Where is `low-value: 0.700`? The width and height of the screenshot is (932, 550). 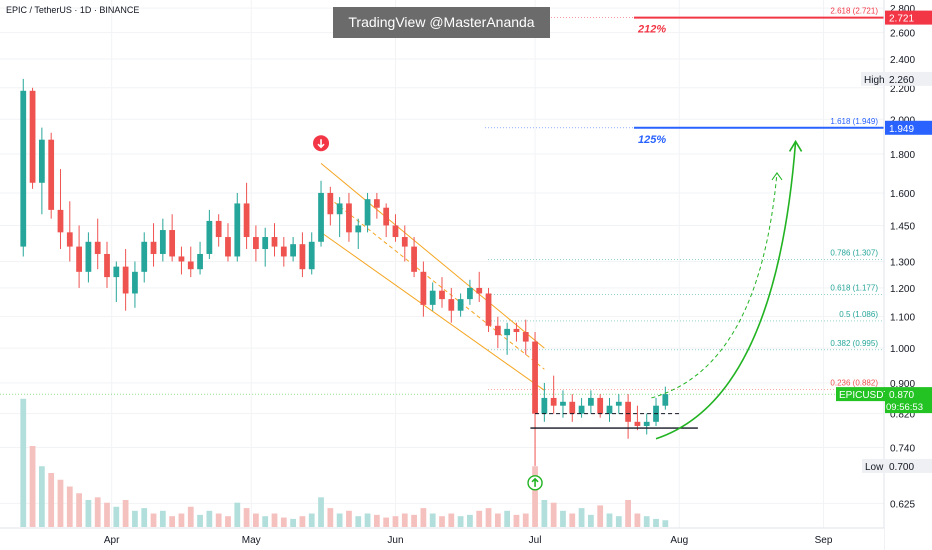 low-value: 0.700 is located at coordinates (901, 467).